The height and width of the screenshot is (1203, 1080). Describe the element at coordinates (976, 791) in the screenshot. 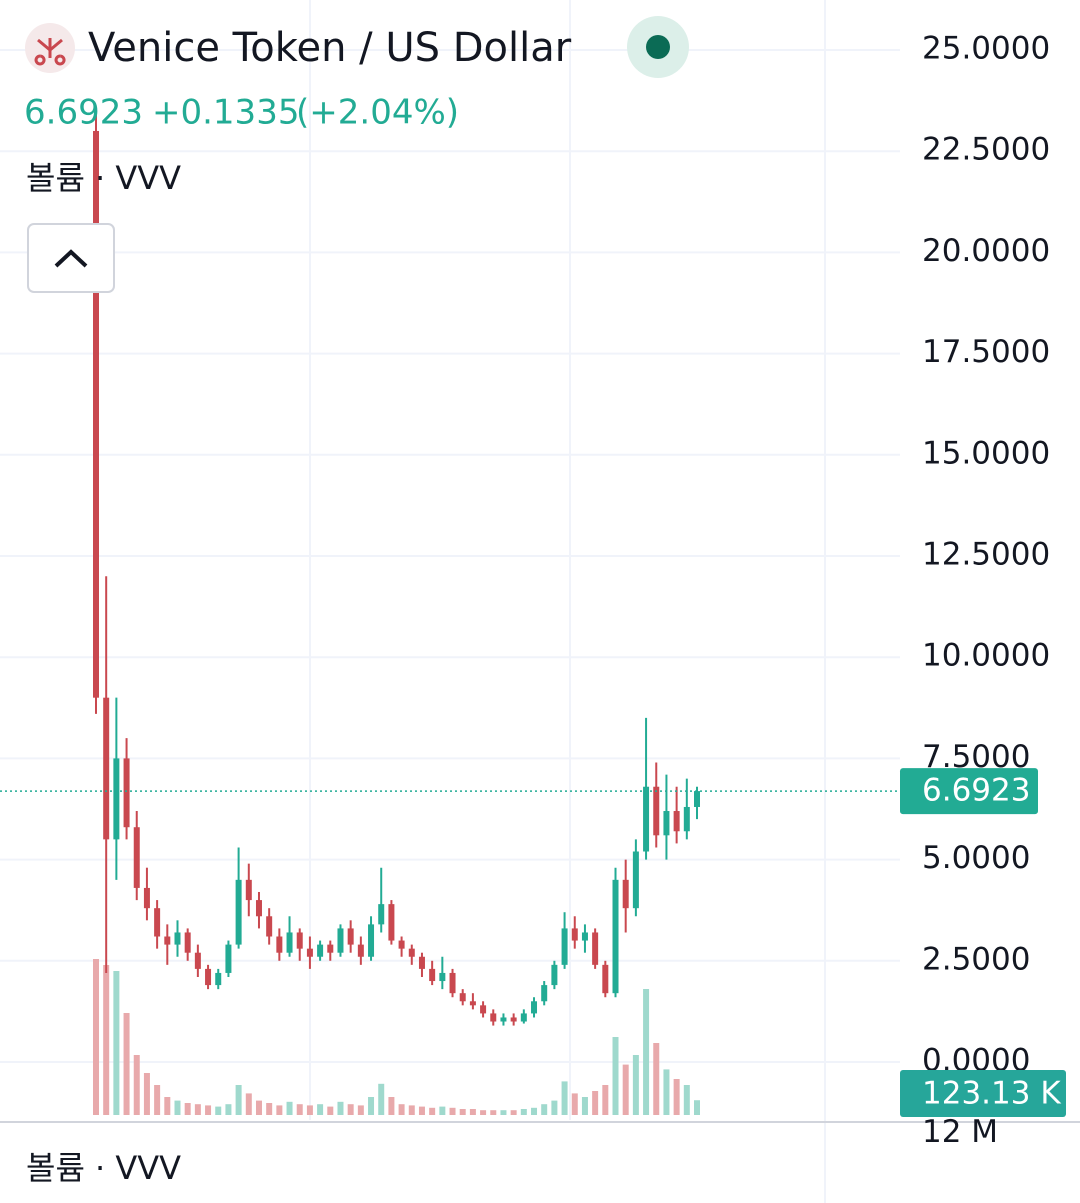

I see `price-label: 6.6923` at that location.